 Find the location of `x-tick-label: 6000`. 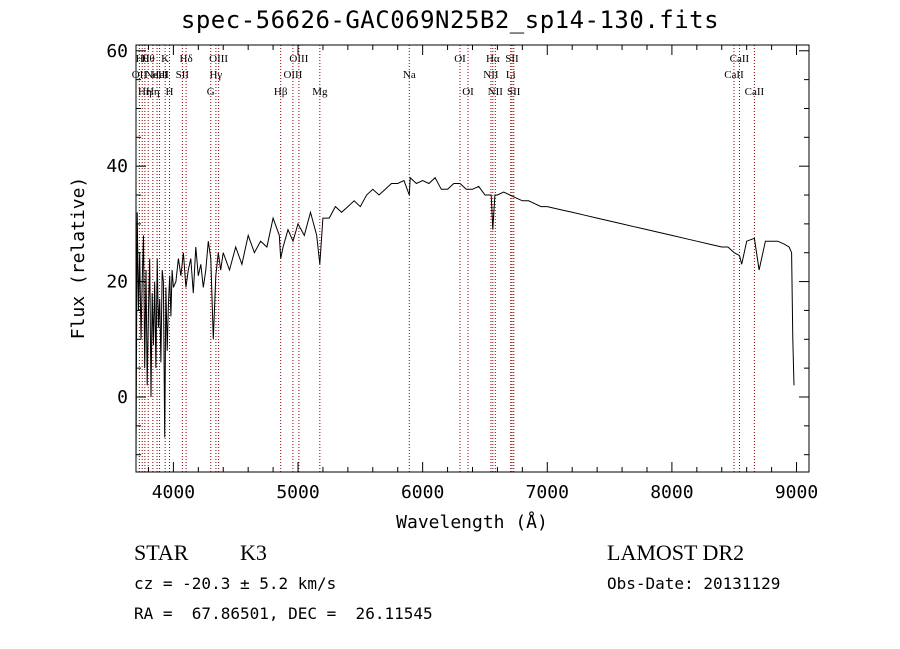

x-tick-label: 6000 is located at coordinates (422, 492).